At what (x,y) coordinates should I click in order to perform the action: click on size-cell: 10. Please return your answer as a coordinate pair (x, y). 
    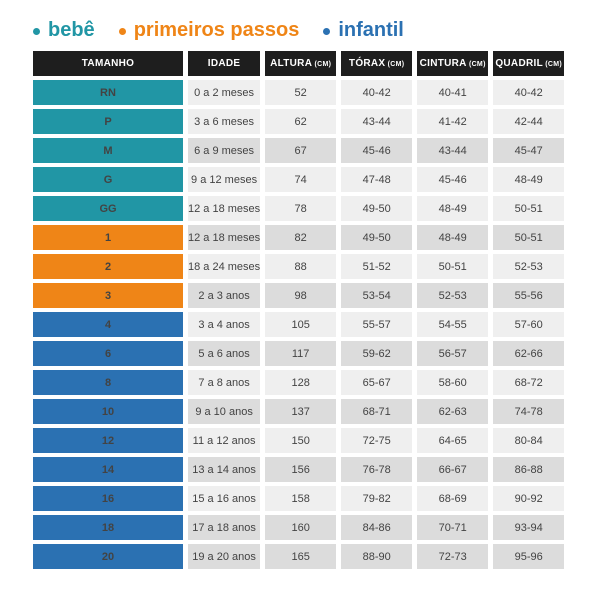
    Looking at the image, I should click on (108, 411).